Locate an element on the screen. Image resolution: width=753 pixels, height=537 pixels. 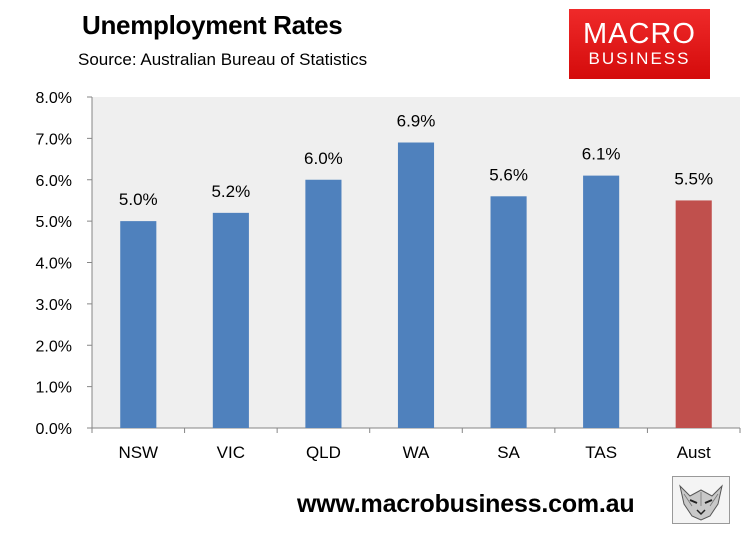
x-tick-label-aust: Aust is located at coordinates (694, 452).